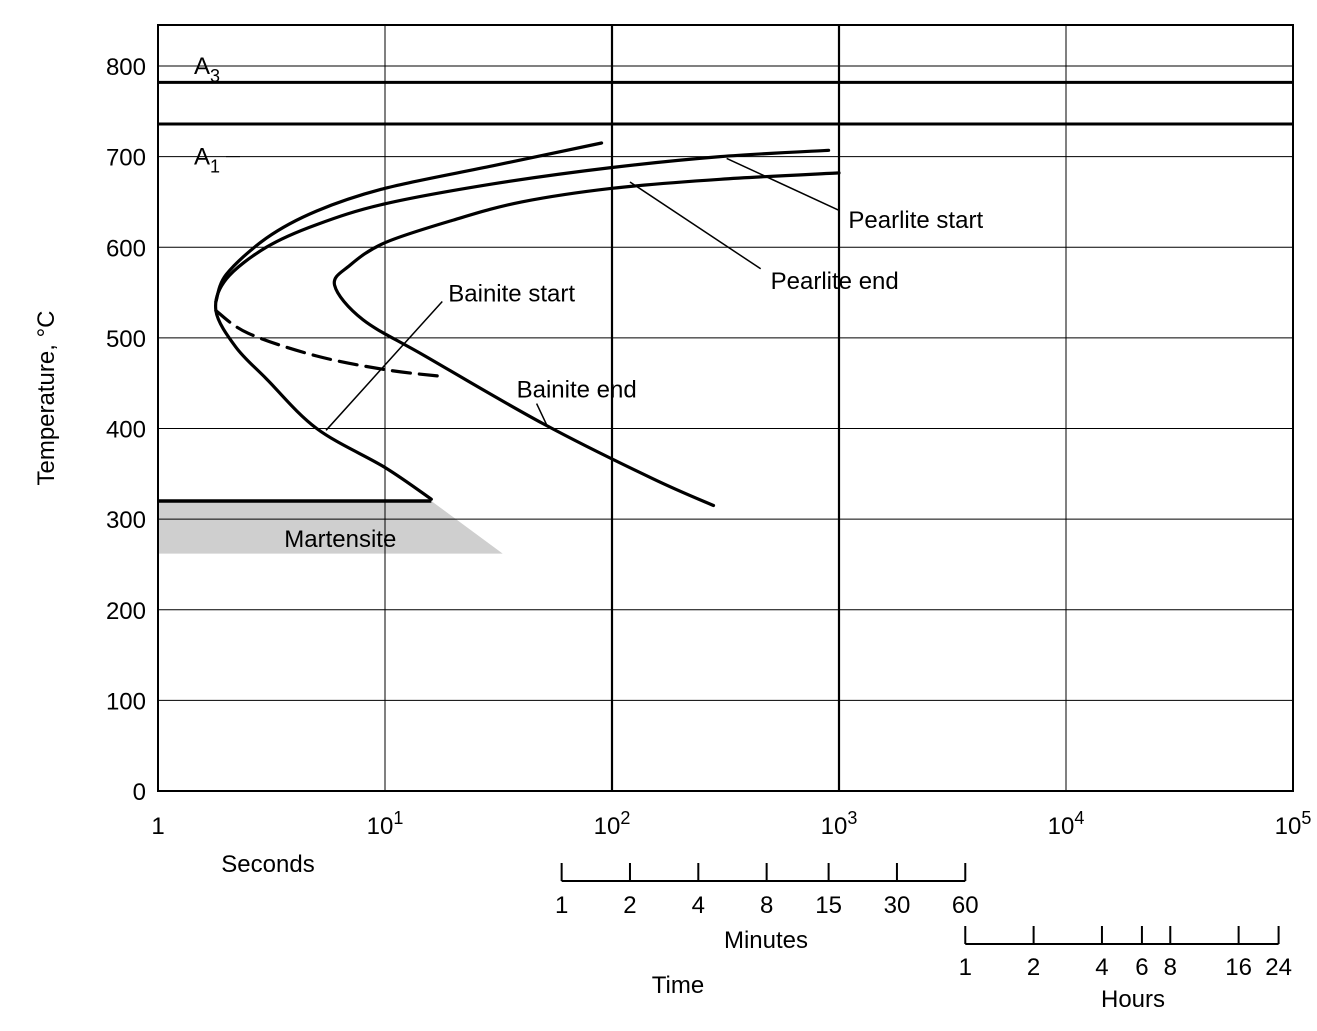 This screenshot has width=1317, height=1031. Describe the element at coordinates (629, 905) in the screenshot. I see `minutes-tick-label-2: 2` at that location.